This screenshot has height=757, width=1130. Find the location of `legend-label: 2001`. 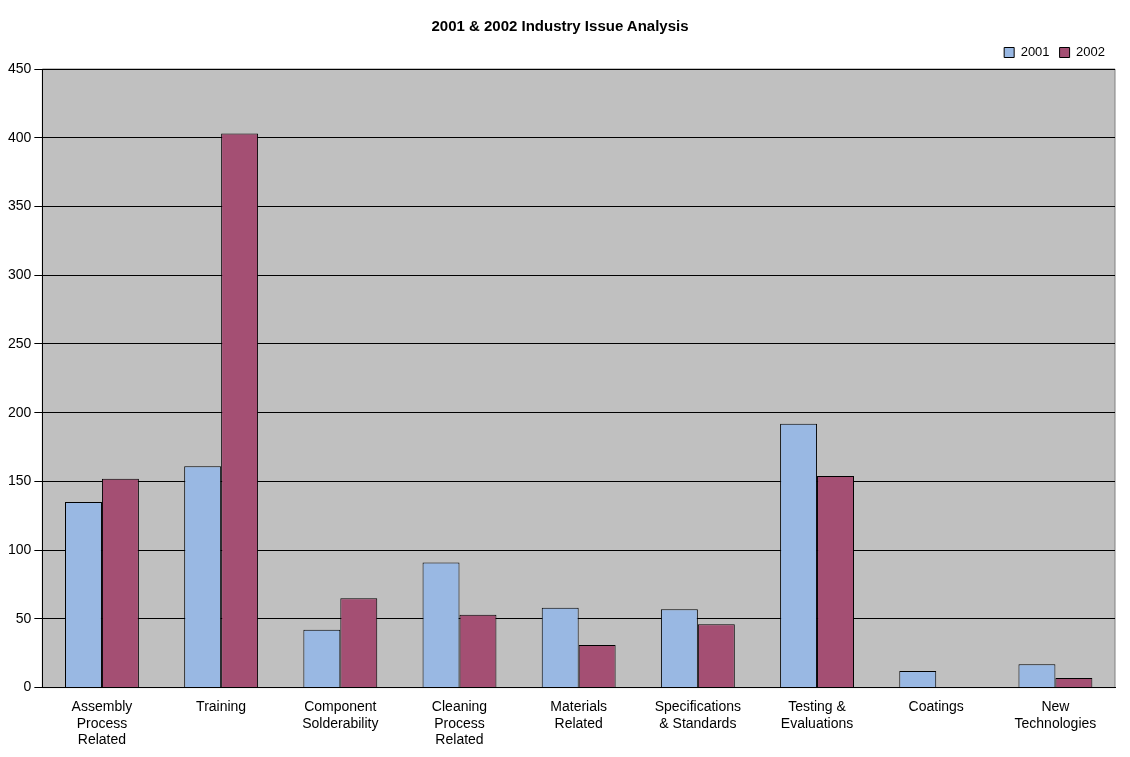

legend-label: 2001 is located at coordinates (1035, 52).